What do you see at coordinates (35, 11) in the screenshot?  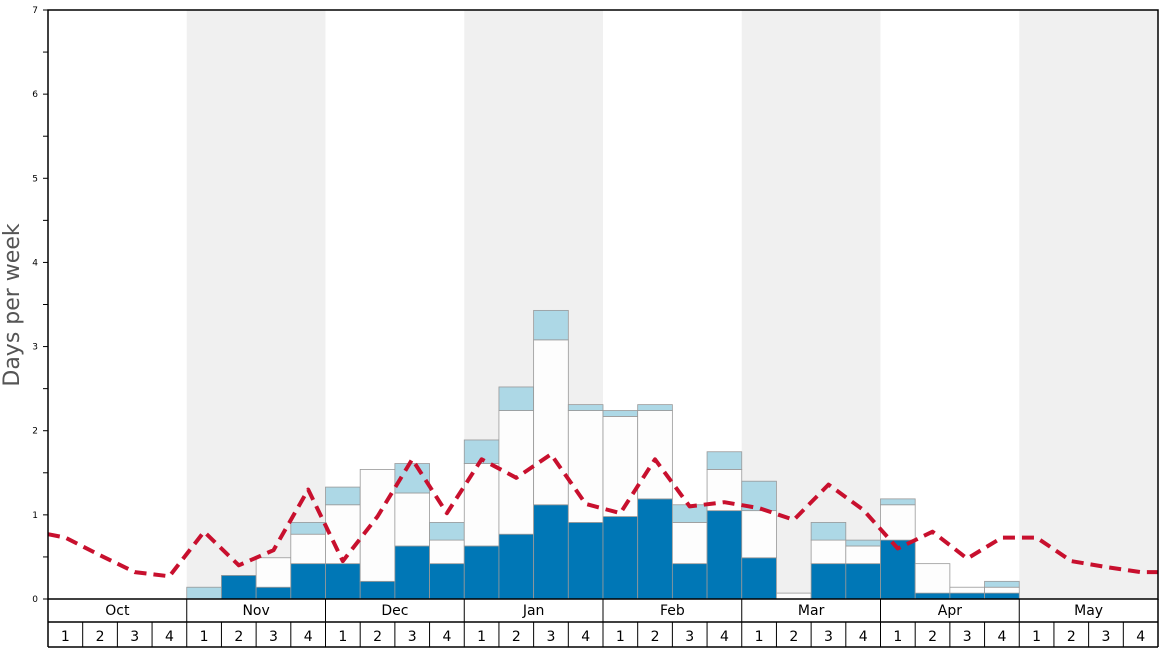 I see `y-tick-label: 7` at bounding box center [35, 11].